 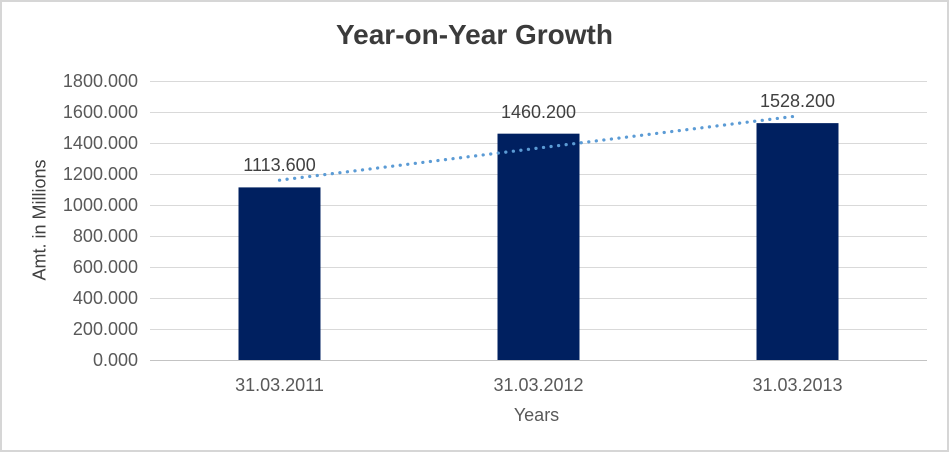 I want to click on x-category-label: 31.03.2012, so click(x=538, y=385).